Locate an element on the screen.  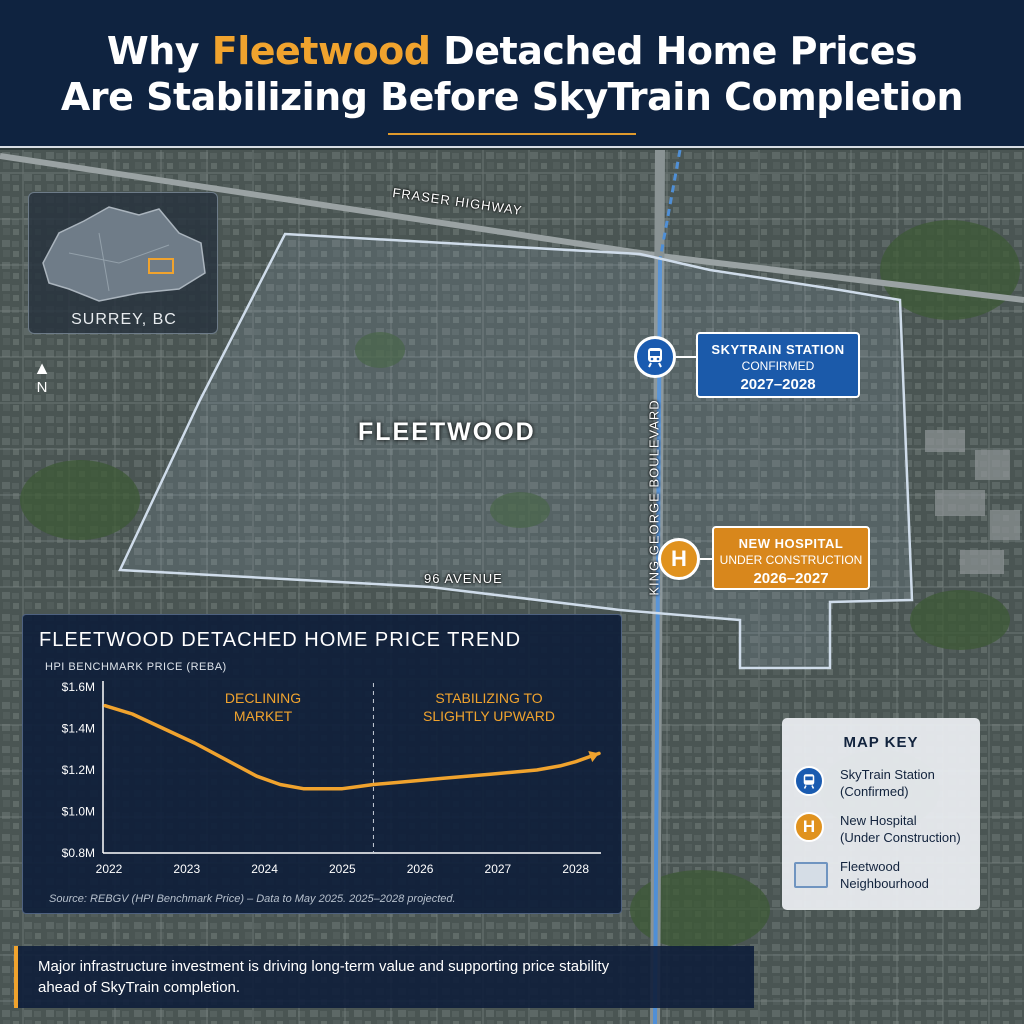
key-label-neighbourhood: Fleetwood Neighbourhood is located at coordinates (884, 875).